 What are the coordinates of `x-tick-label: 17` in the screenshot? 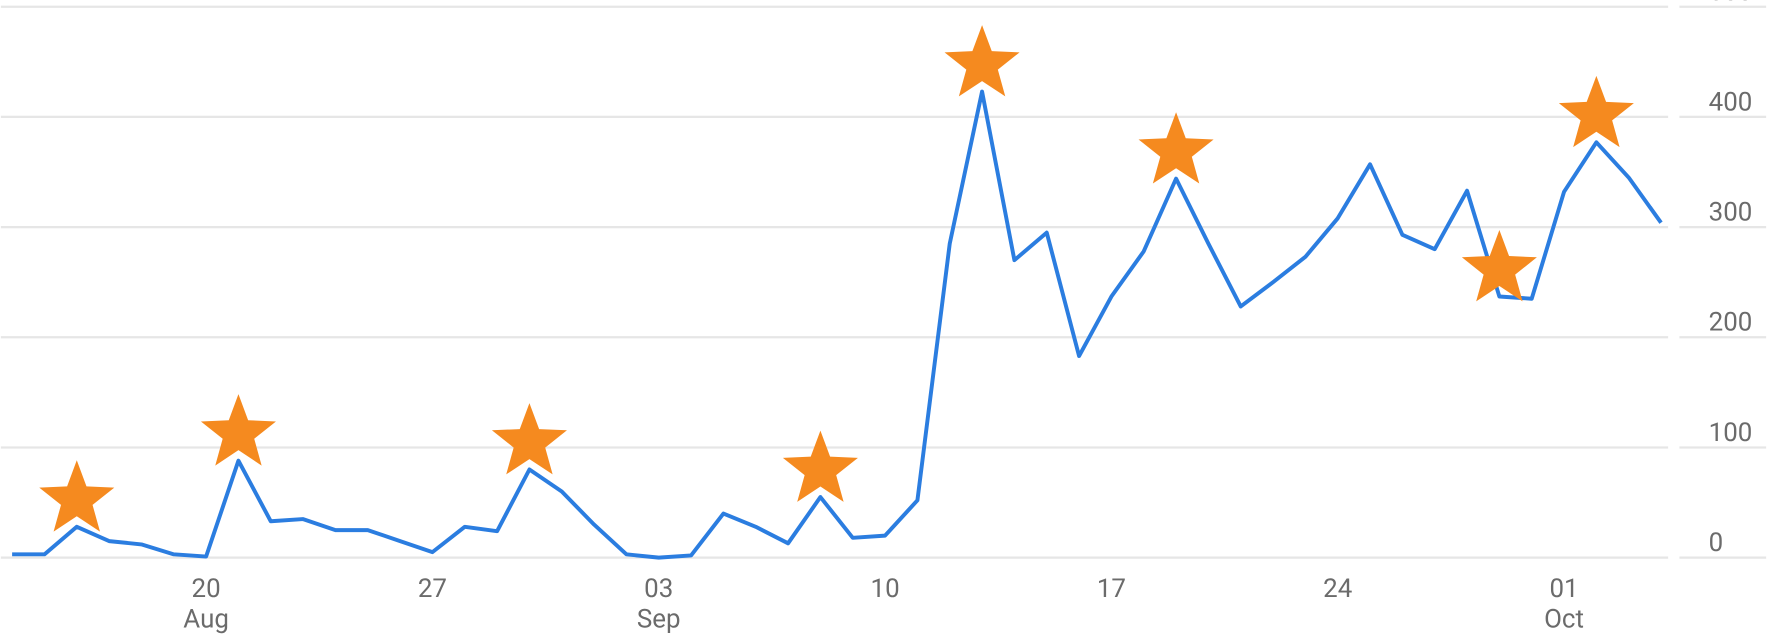 It's located at (1111, 589).